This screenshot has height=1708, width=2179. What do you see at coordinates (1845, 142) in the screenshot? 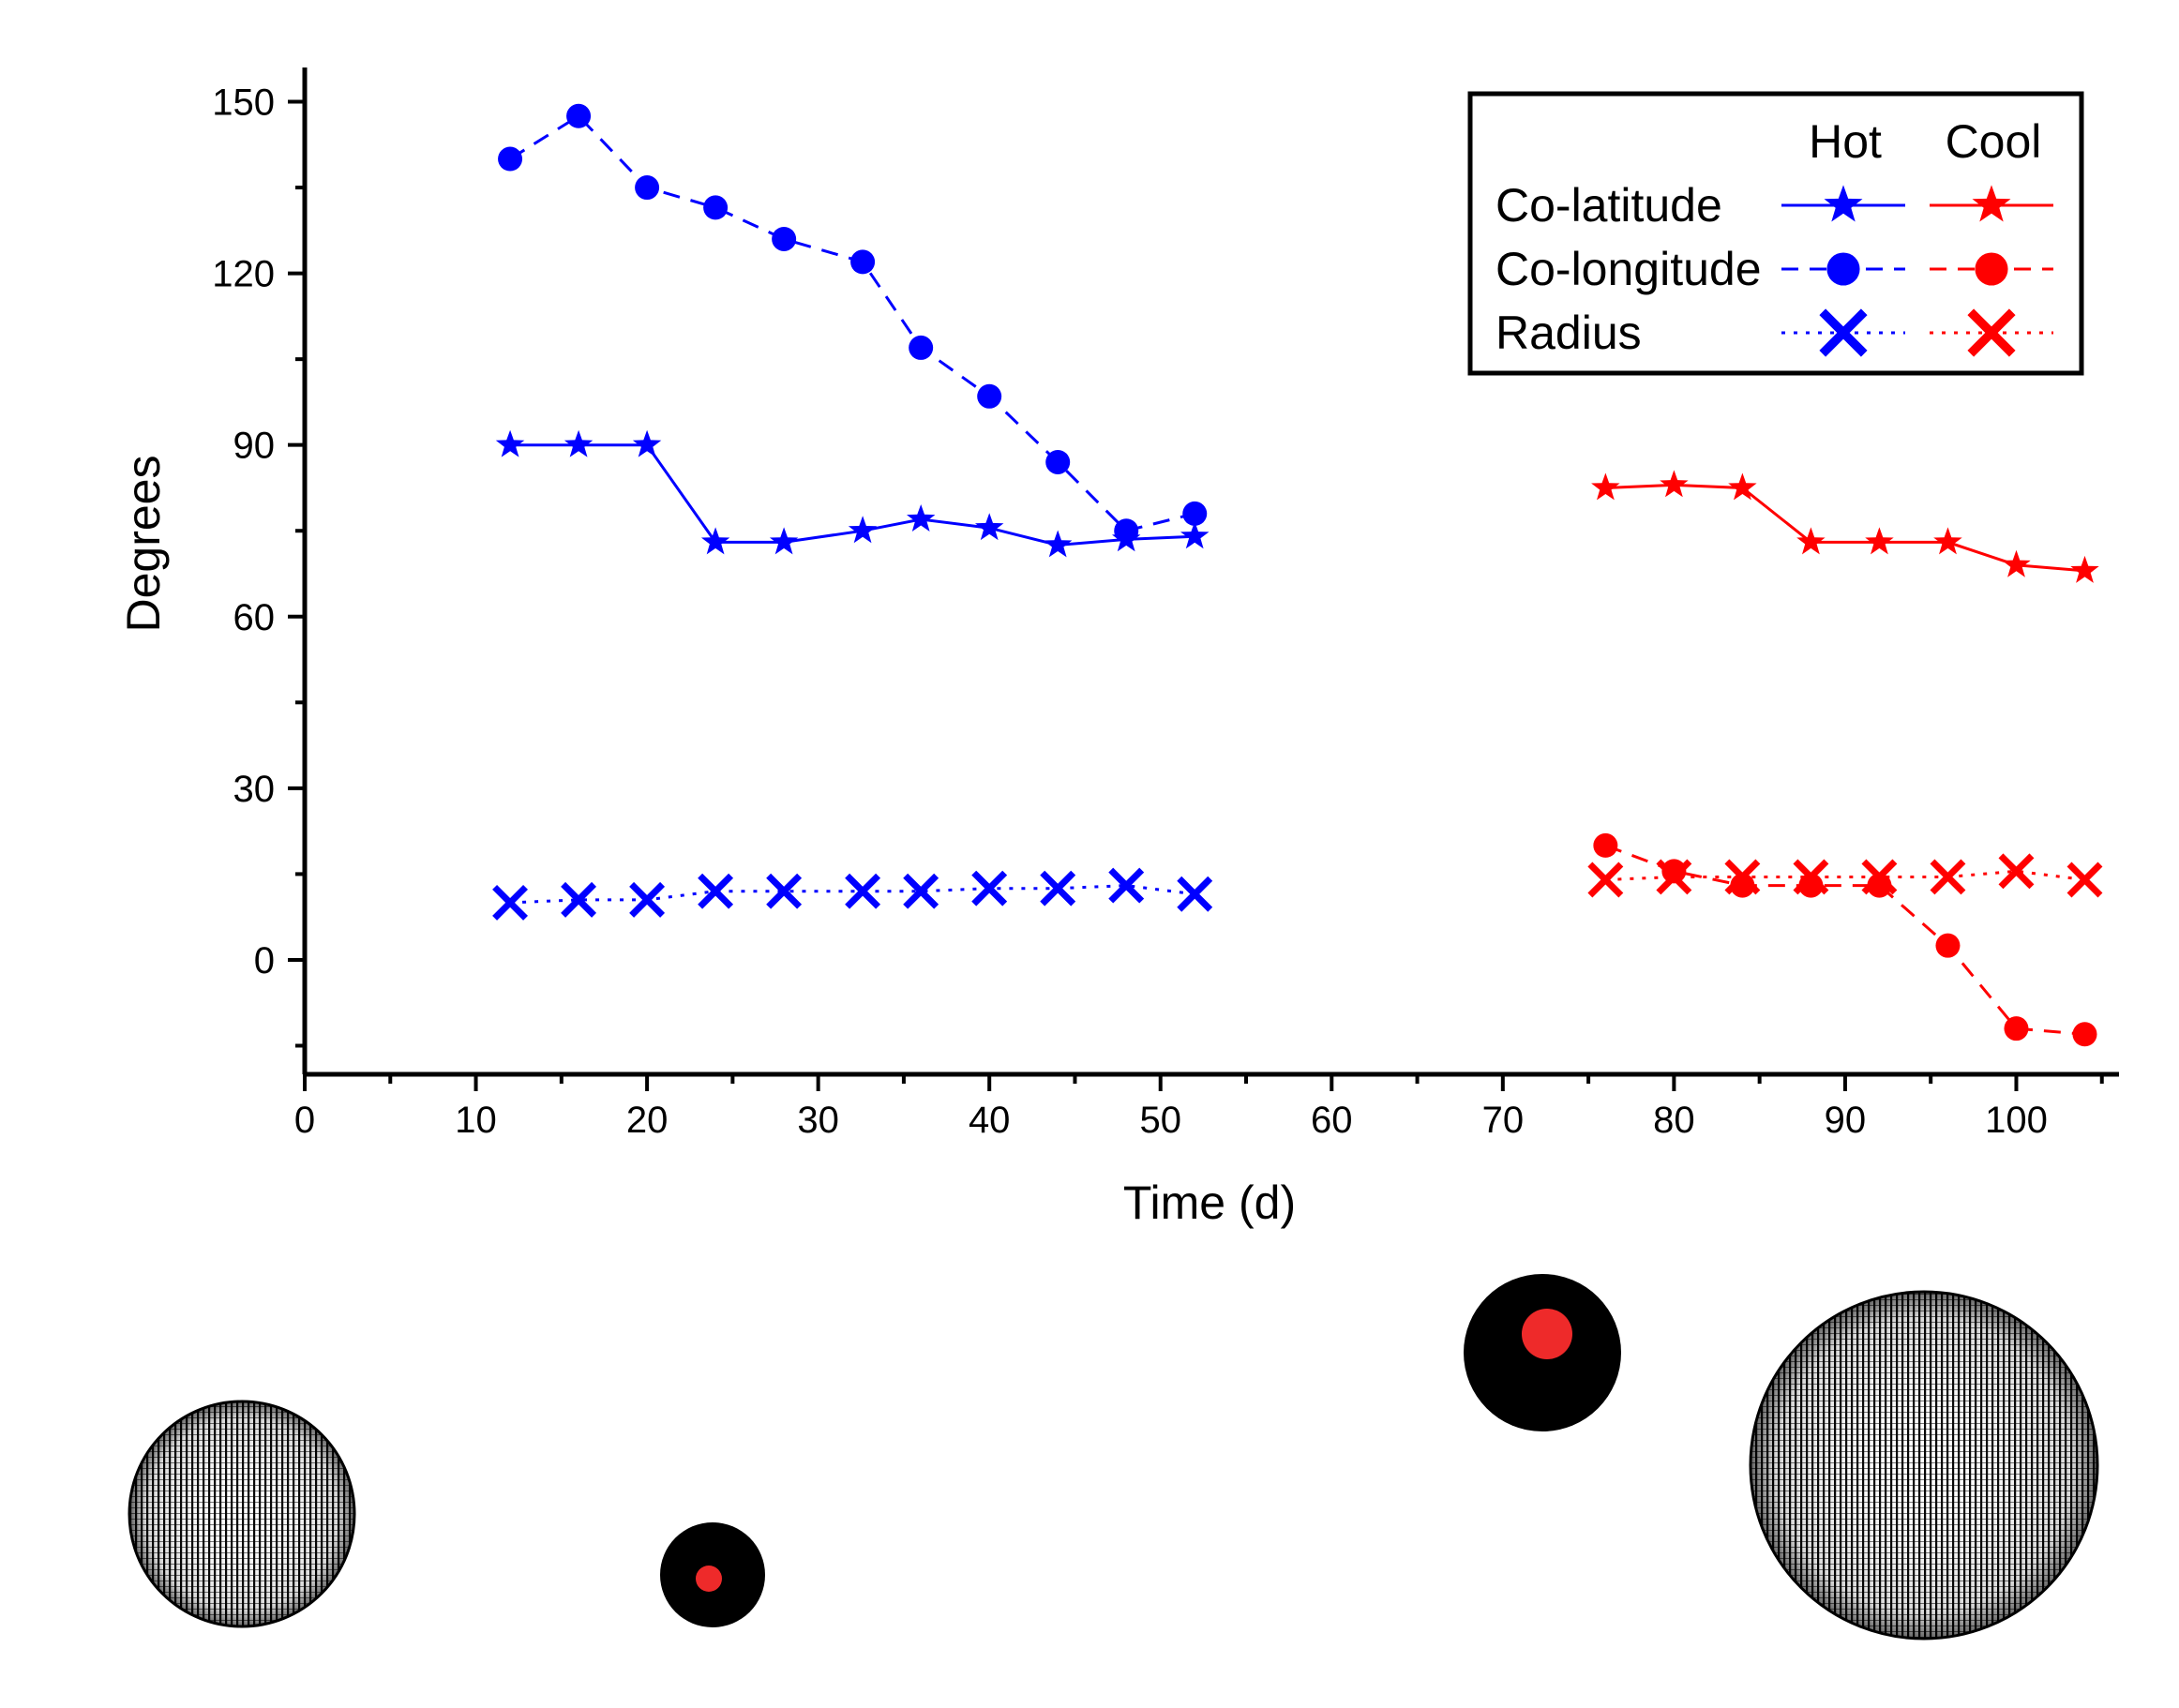
I see `legend-header-hot: Hot` at bounding box center [1845, 142].